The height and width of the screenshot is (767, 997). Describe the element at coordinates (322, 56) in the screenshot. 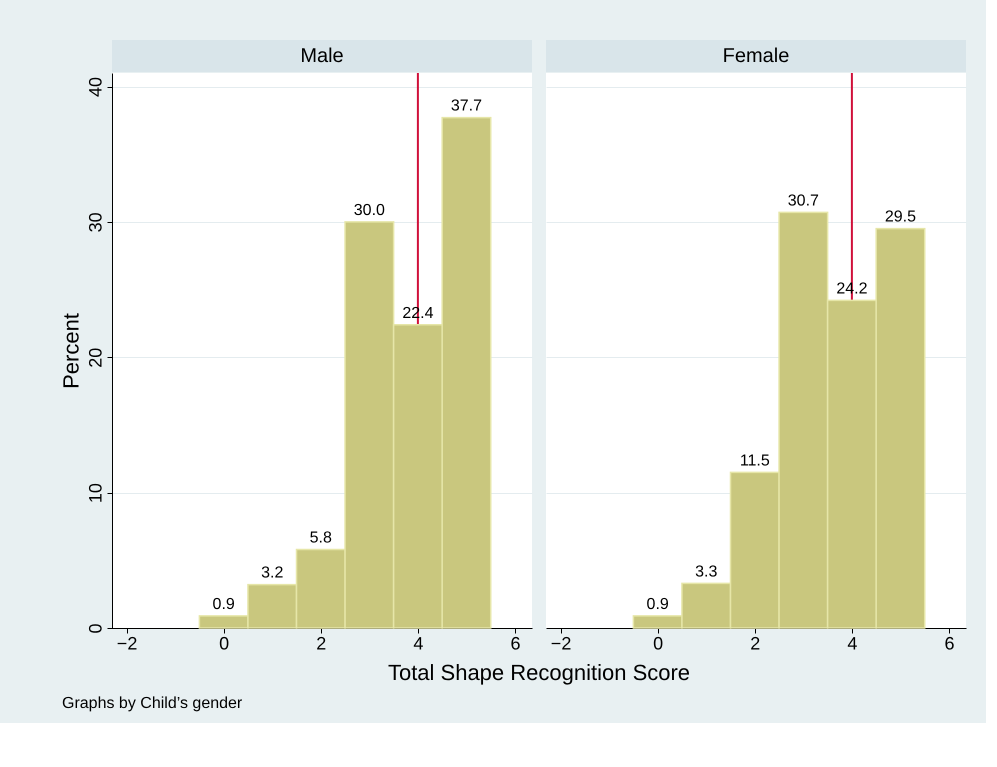

I see `chart-title: Male` at that location.